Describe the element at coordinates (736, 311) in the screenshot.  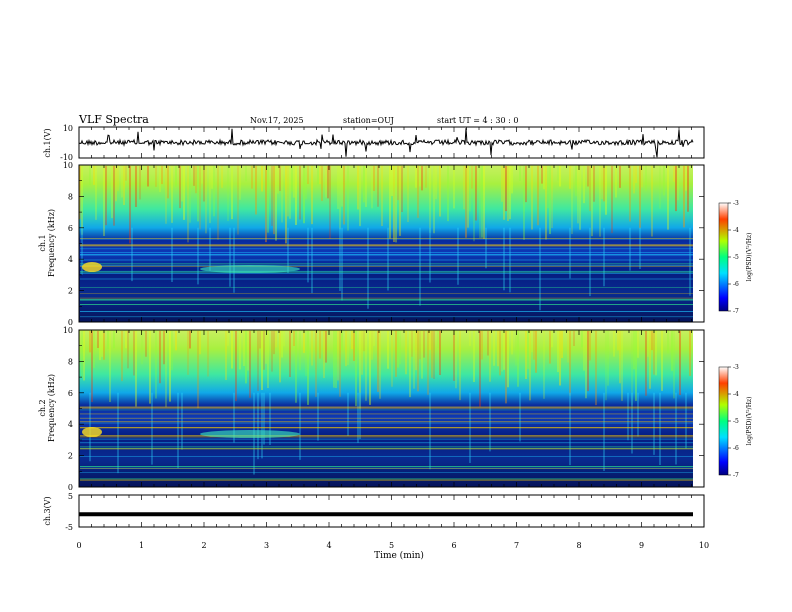
I see `ch1-colorbar-tick-label: -7` at that location.